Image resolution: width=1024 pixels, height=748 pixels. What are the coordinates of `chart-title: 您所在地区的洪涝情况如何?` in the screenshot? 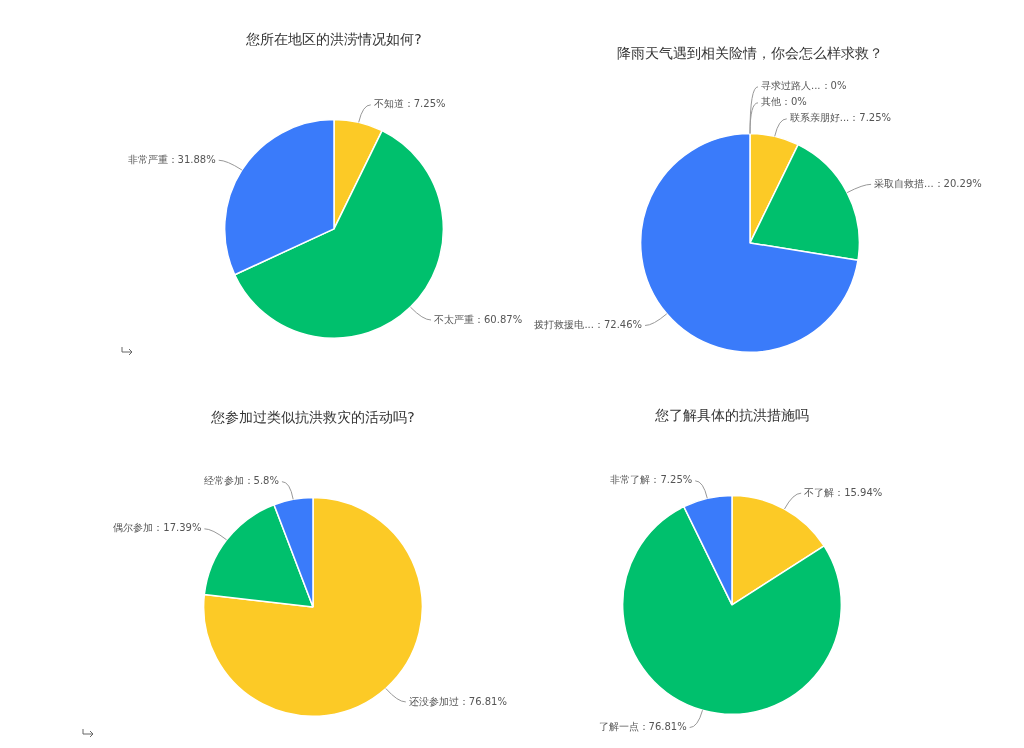 It's located at (333, 39).